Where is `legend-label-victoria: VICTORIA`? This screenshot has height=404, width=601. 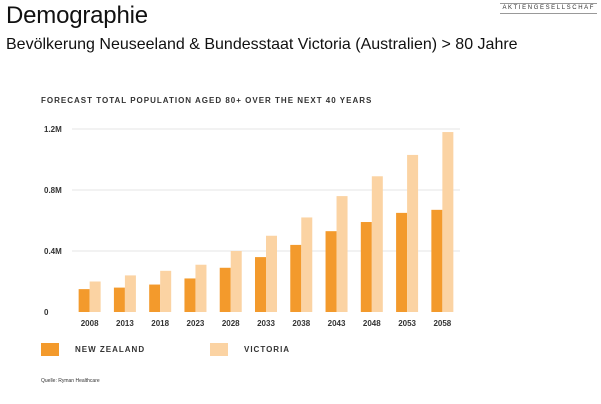
legend-label-victoria: VICTORIA is located at coordinates (267, 349).